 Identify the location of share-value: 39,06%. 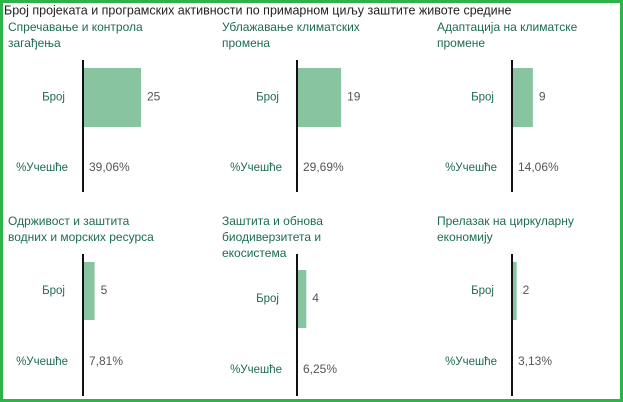
(109, 167).